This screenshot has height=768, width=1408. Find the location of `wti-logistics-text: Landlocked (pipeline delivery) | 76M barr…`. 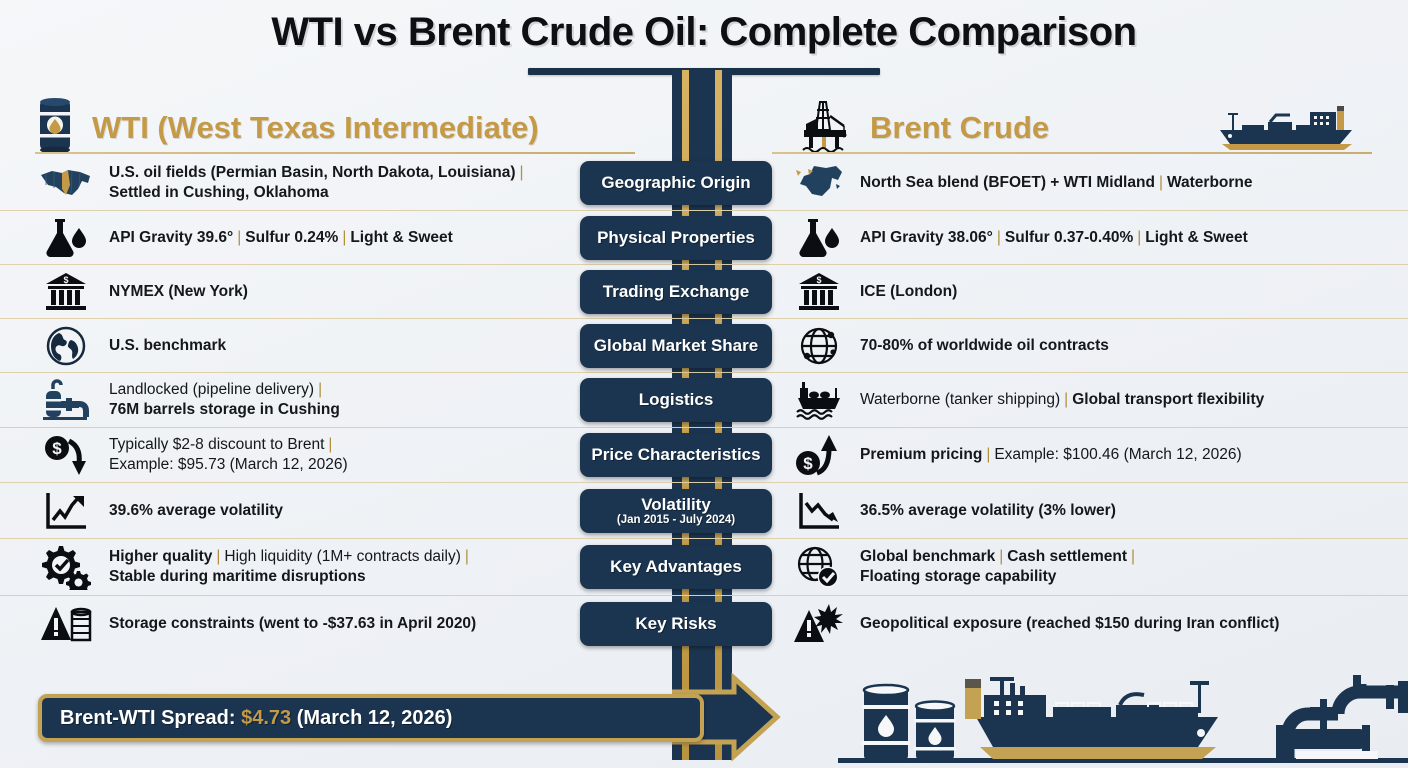

wti-logistics-text: Landlocked (pipeline delivery) | 76M barr… is located at coordinates (224, 399).